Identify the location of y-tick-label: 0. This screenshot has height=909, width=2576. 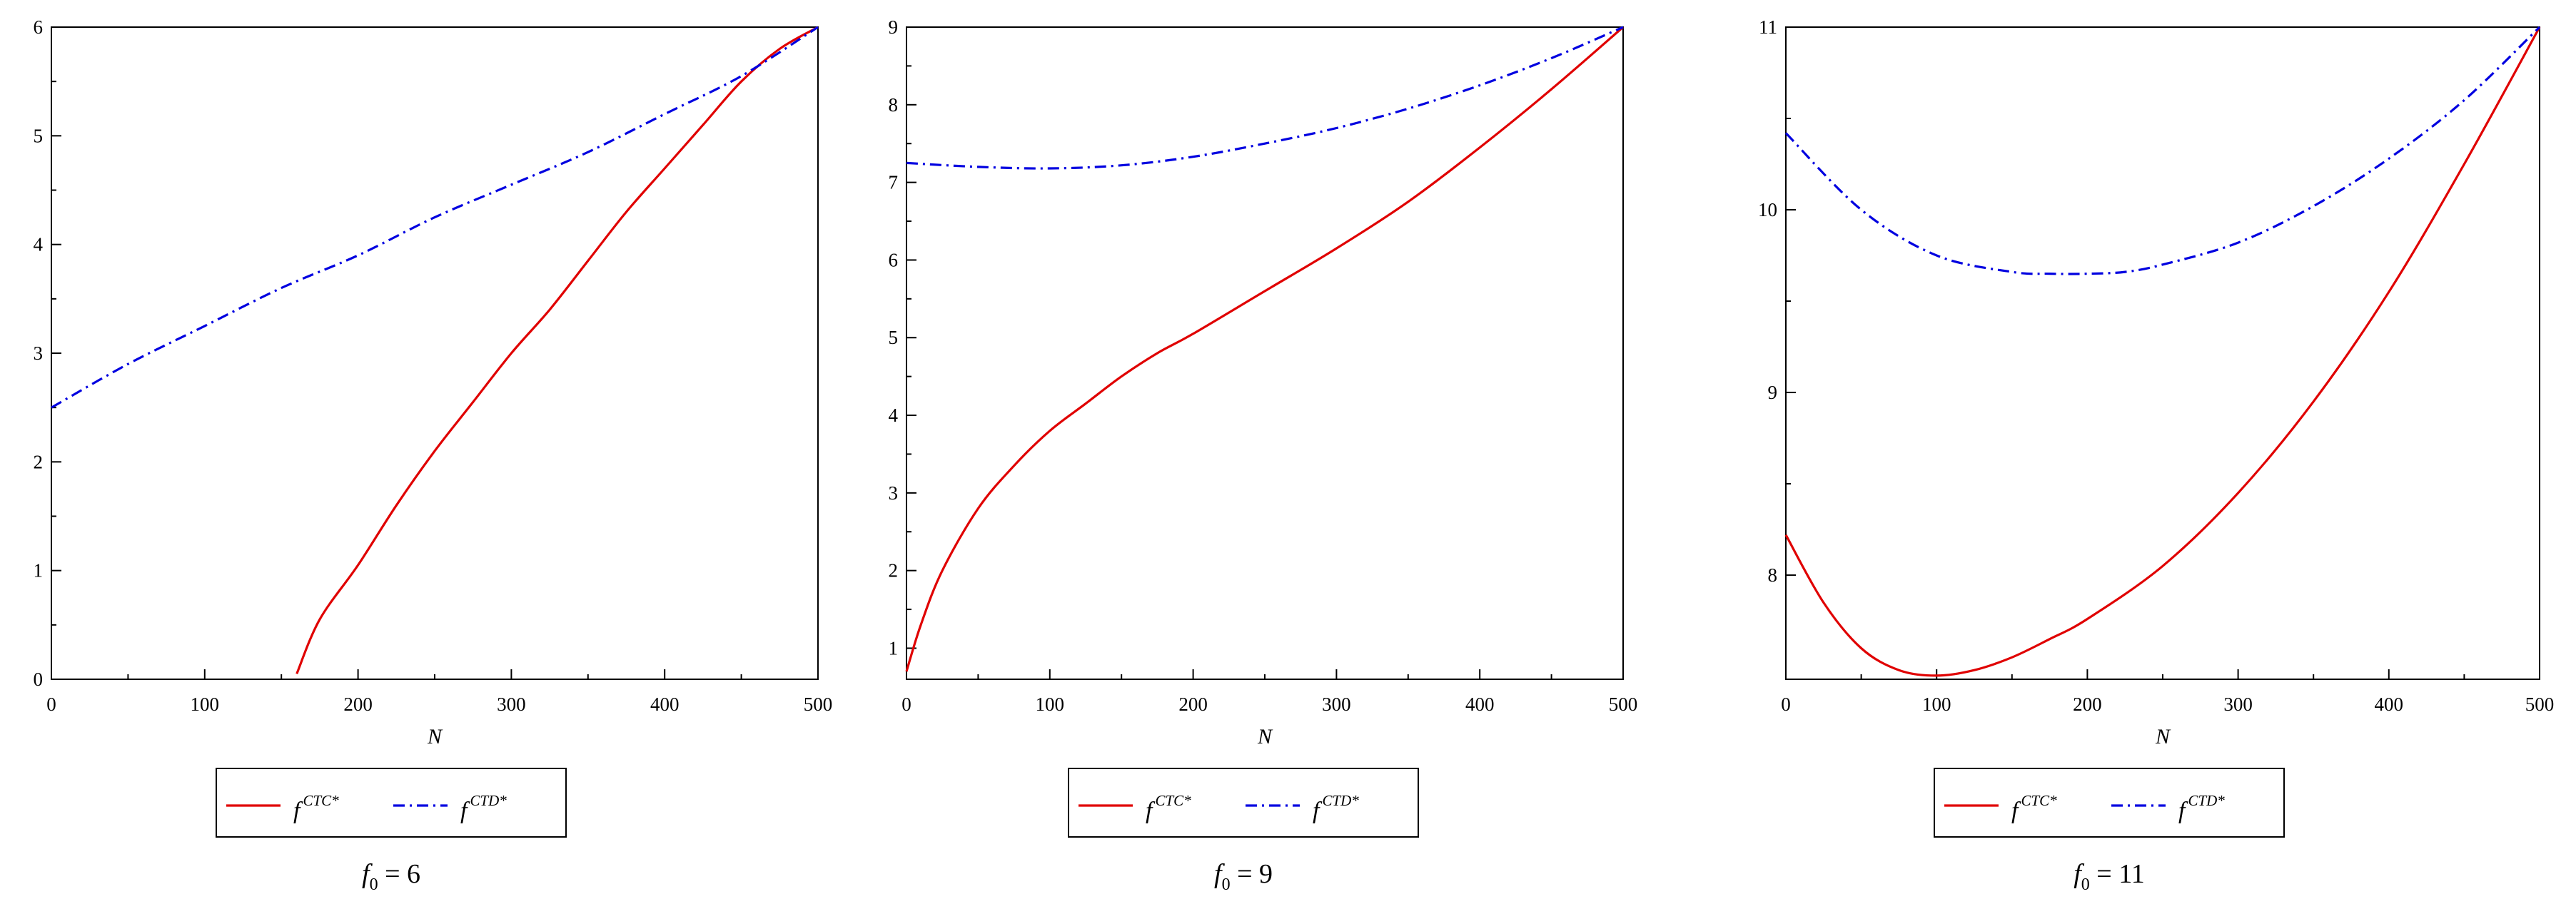
(39, 679).